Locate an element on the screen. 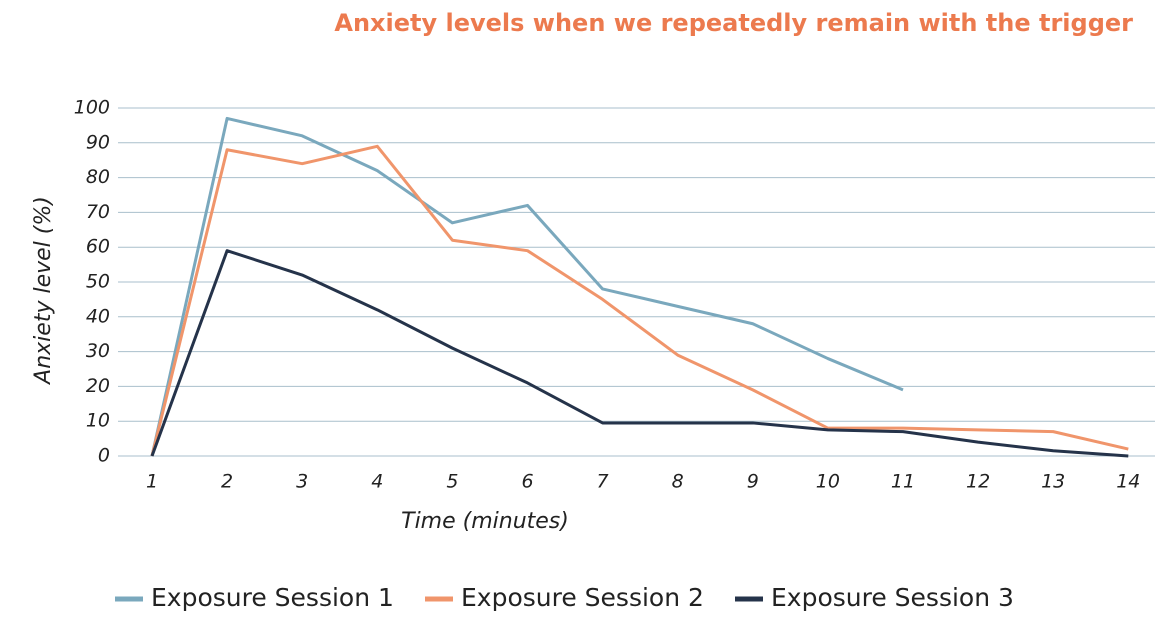 The image size is (1170, 617). x-tick-label: 3 is located at coordinates (302, 482).